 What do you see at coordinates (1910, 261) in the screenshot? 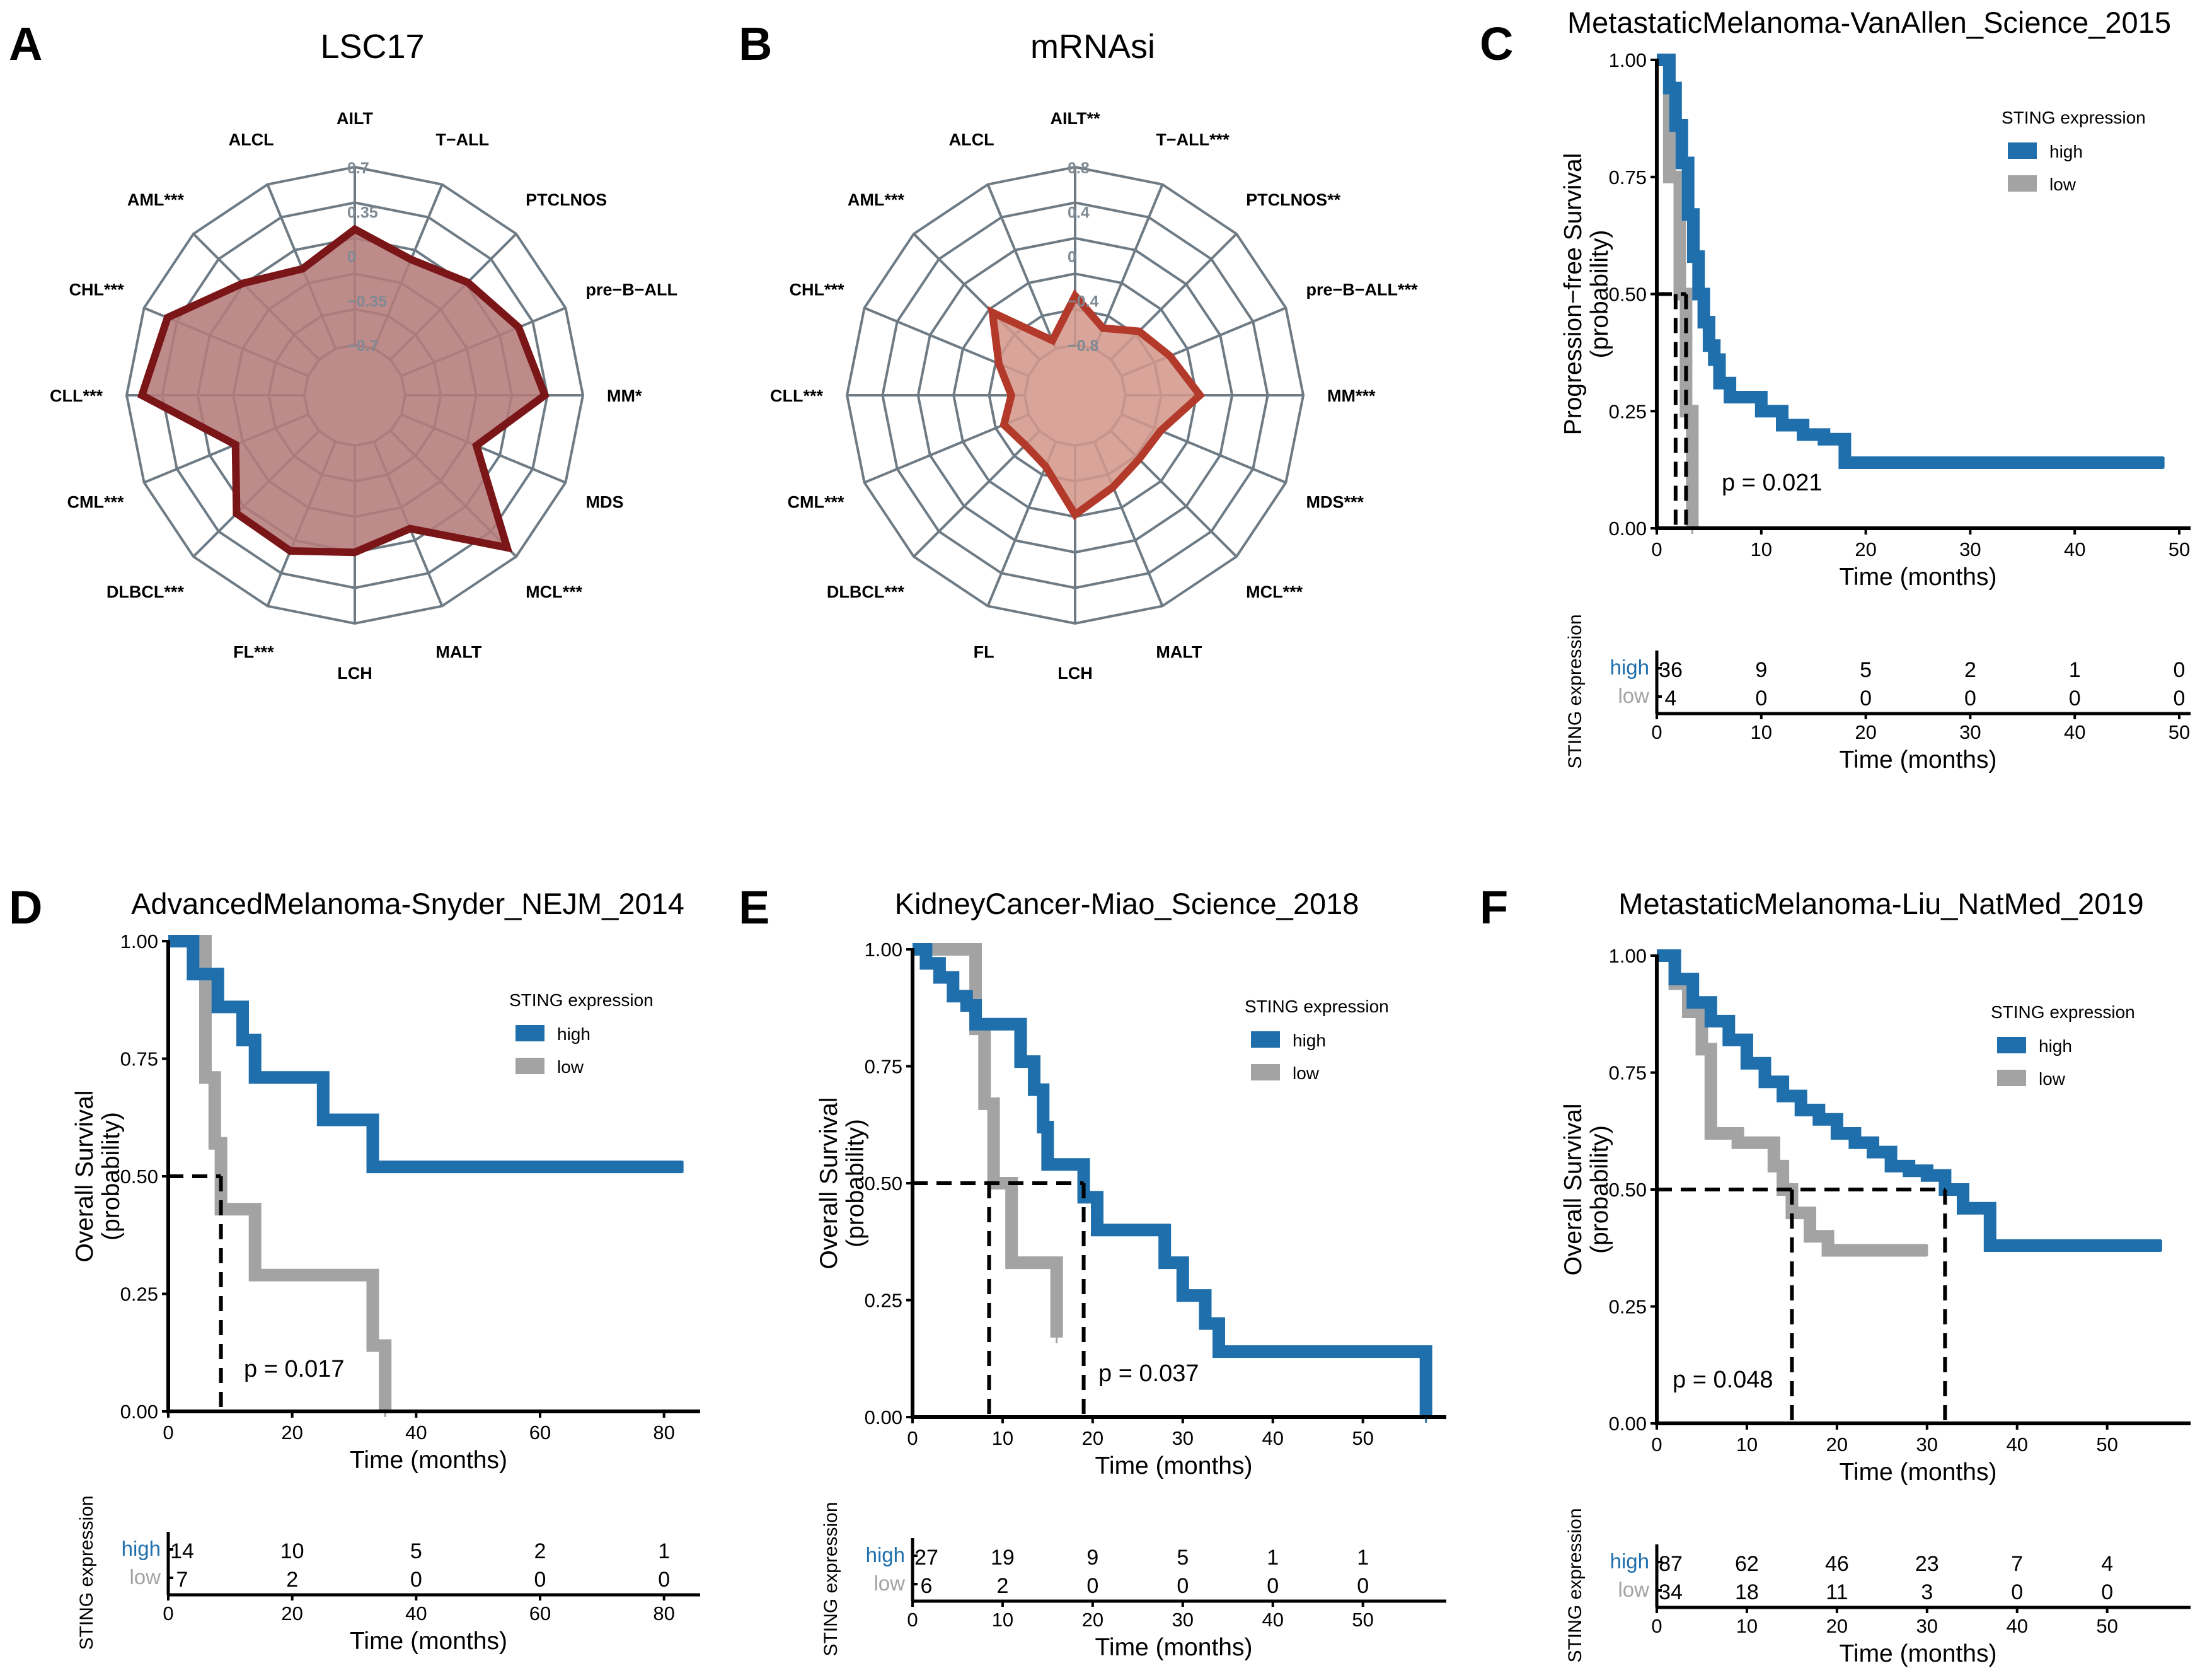
I see `survival-curve-high` at bounding box center [1910, 261].